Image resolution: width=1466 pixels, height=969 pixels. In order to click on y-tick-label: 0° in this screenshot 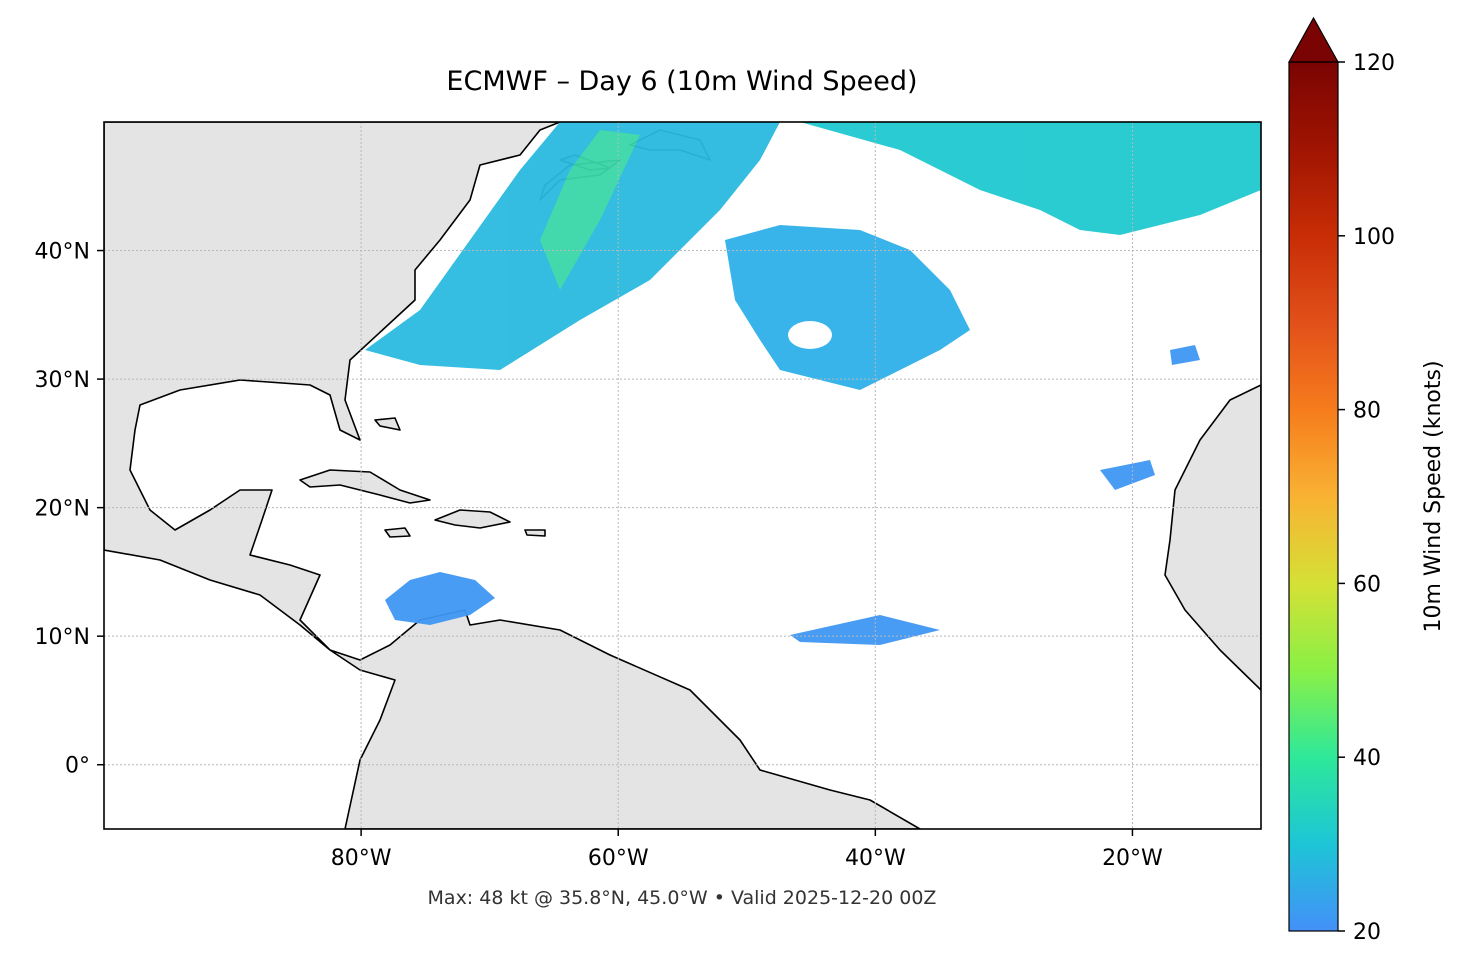, I will do `click(77, 766)`.